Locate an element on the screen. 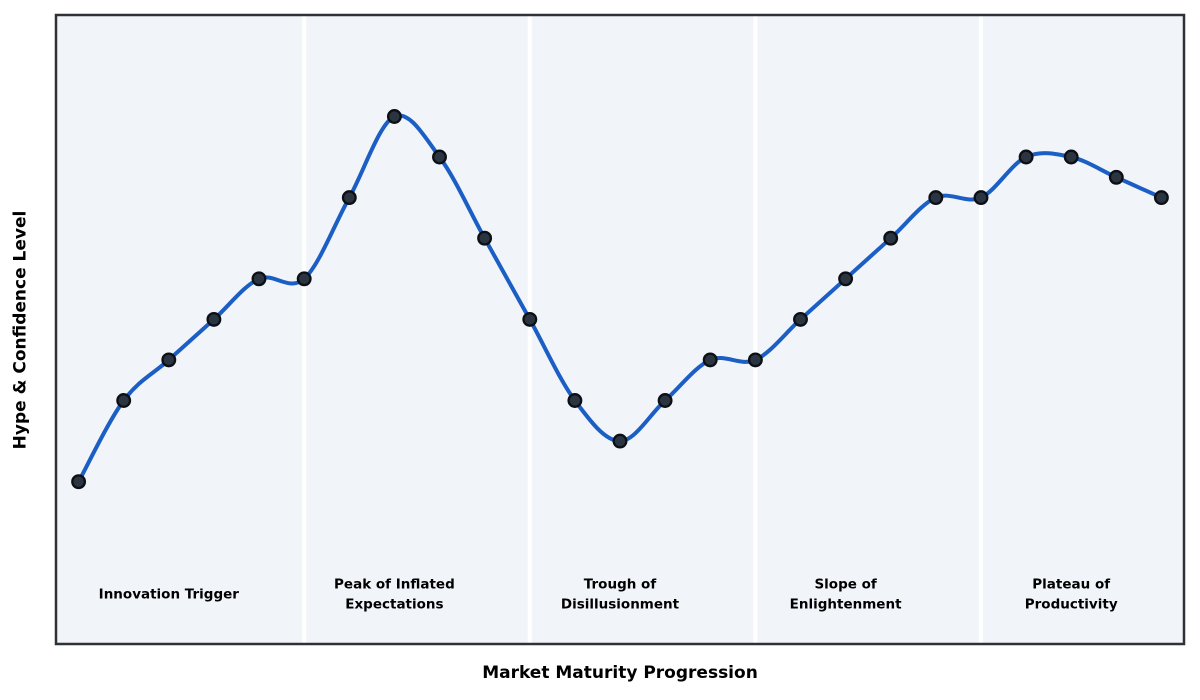  phase-label: Trough of Disillusionment is located at coordinates (620, 594).